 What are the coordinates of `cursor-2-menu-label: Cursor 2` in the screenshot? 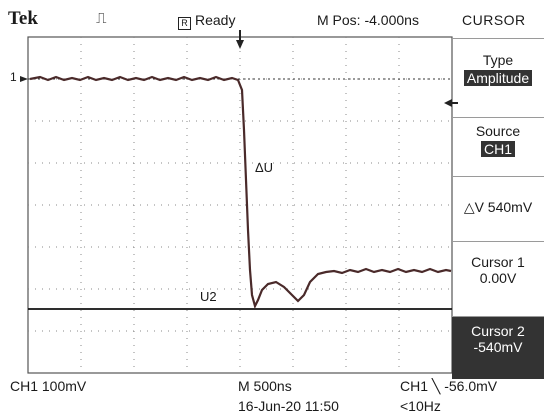 It's located at (498, 331).